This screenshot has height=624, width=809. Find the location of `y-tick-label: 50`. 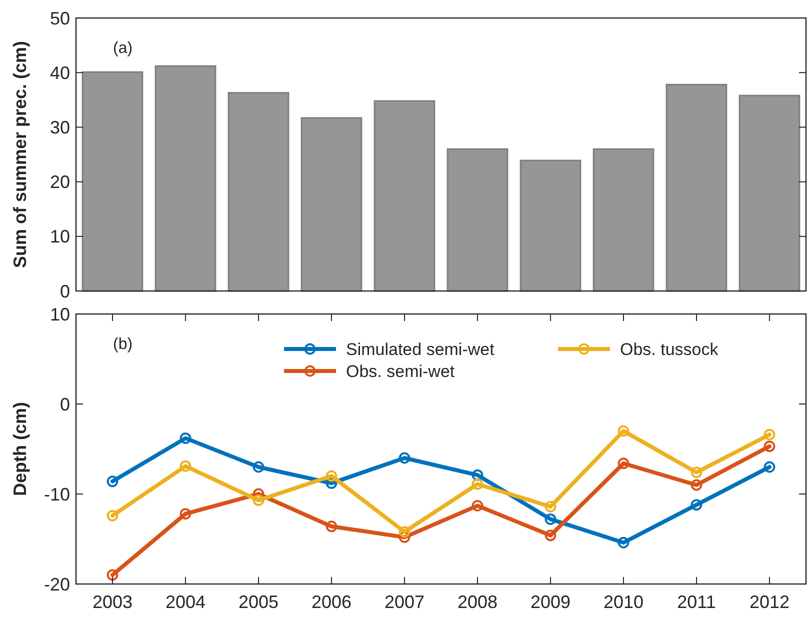

y-tick-label: 50 is located at coordinates (60, 18).